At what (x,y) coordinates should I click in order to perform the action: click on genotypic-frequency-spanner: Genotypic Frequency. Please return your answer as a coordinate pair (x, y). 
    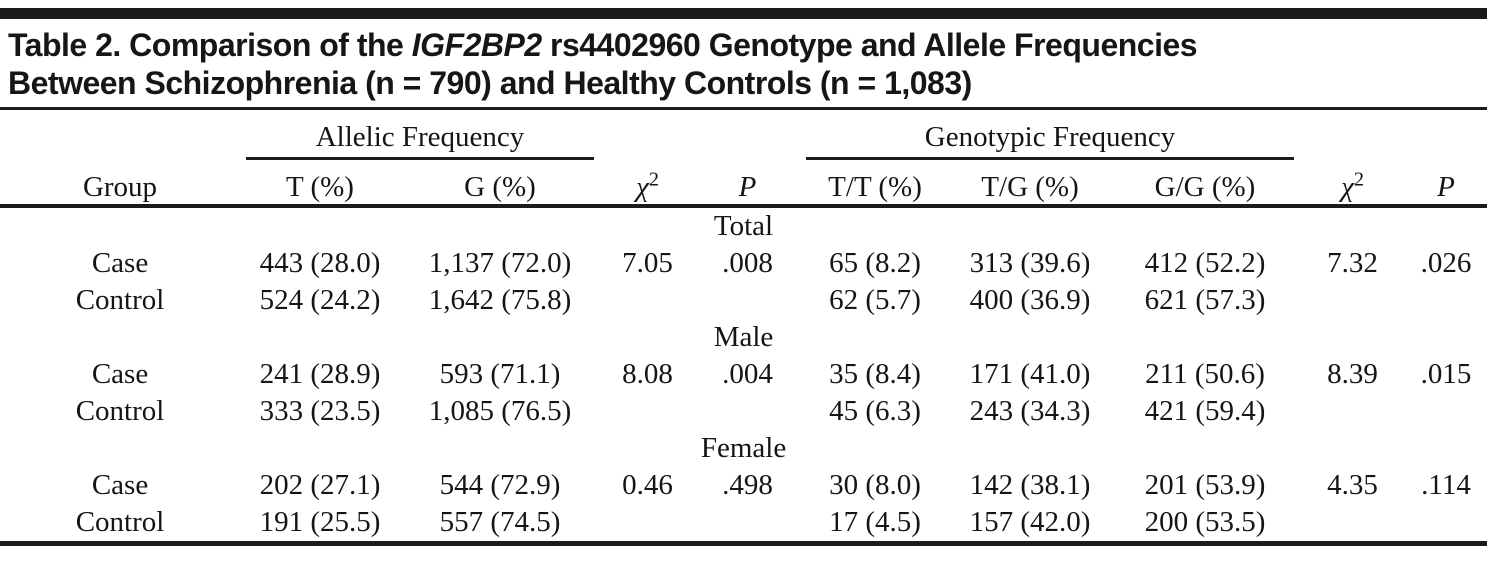
    Looking at the image, I should click on (1050, 135).